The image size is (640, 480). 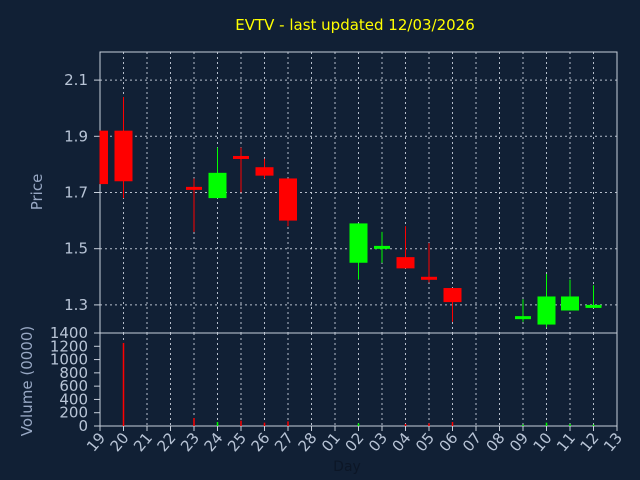 What do you see at coordinates (261, 442) in the screenshot?
I see `x-tick-label: 26` at bounding box center [261, 442].